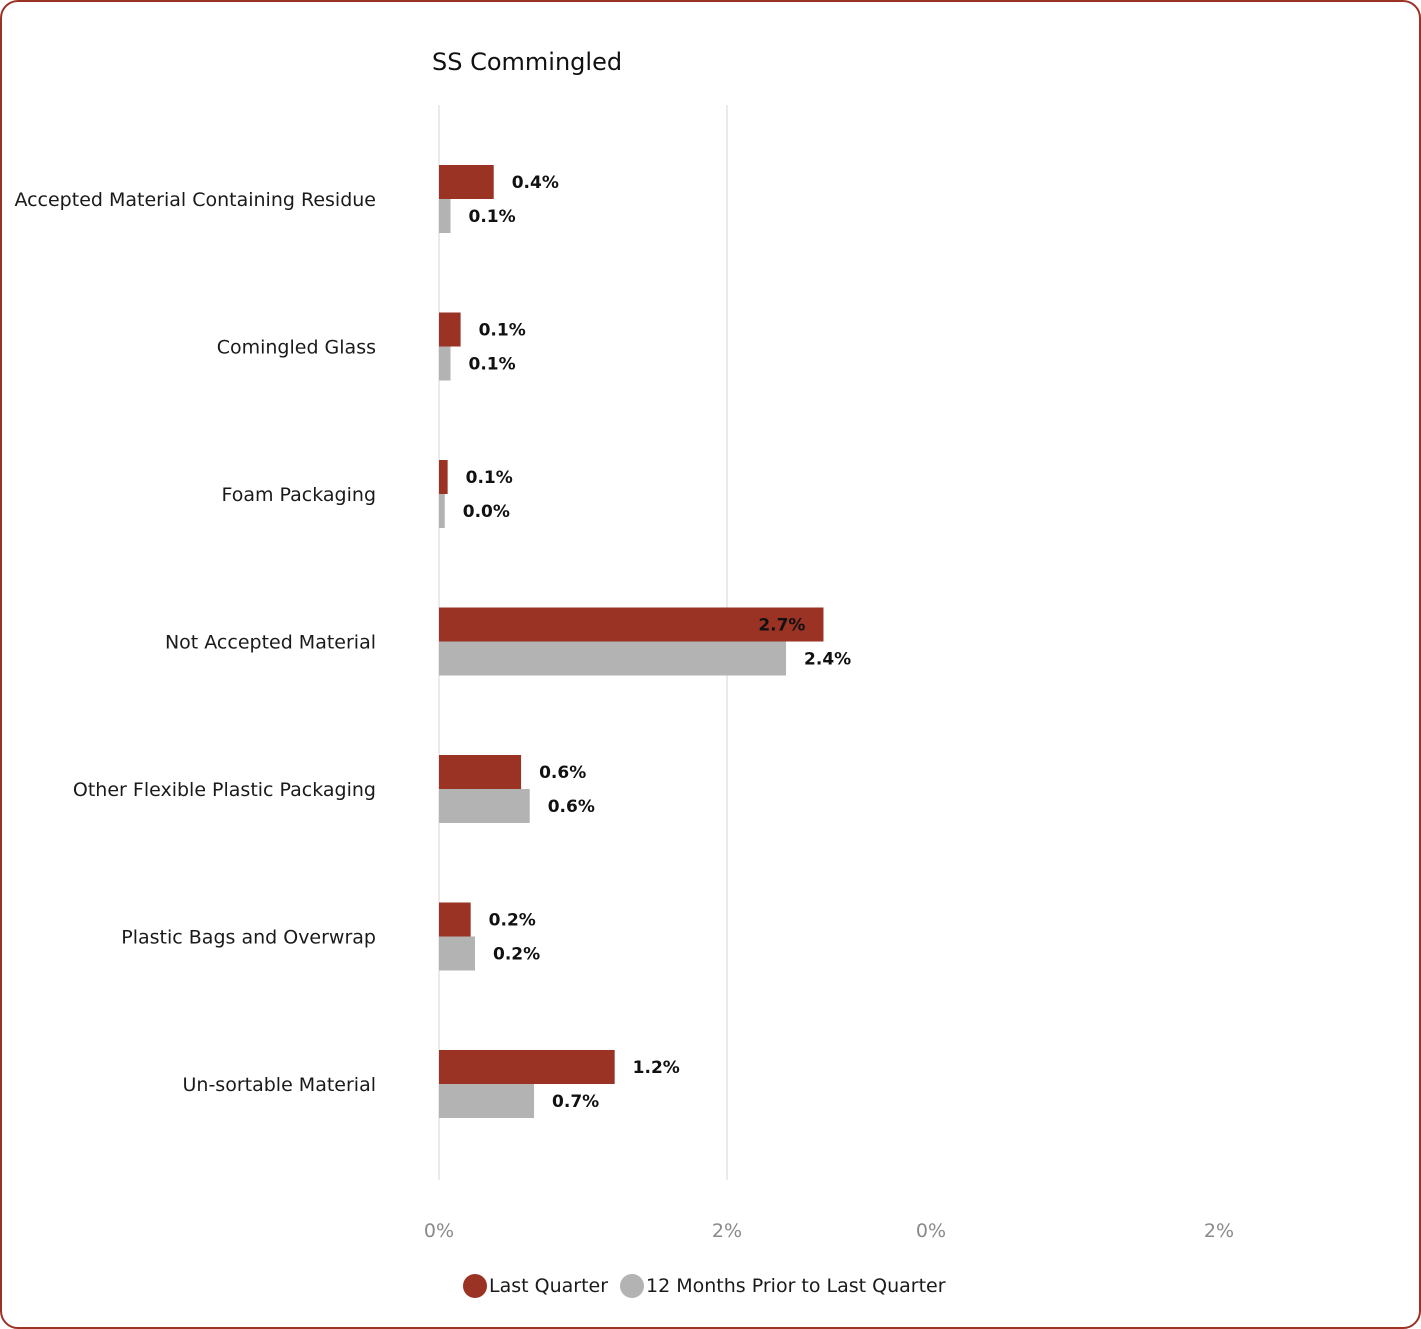 This screenshot has width=1421, height=1329. I want to click on bar-last-quarter-plastic-bags-and-overwrap, so click(455, 919).